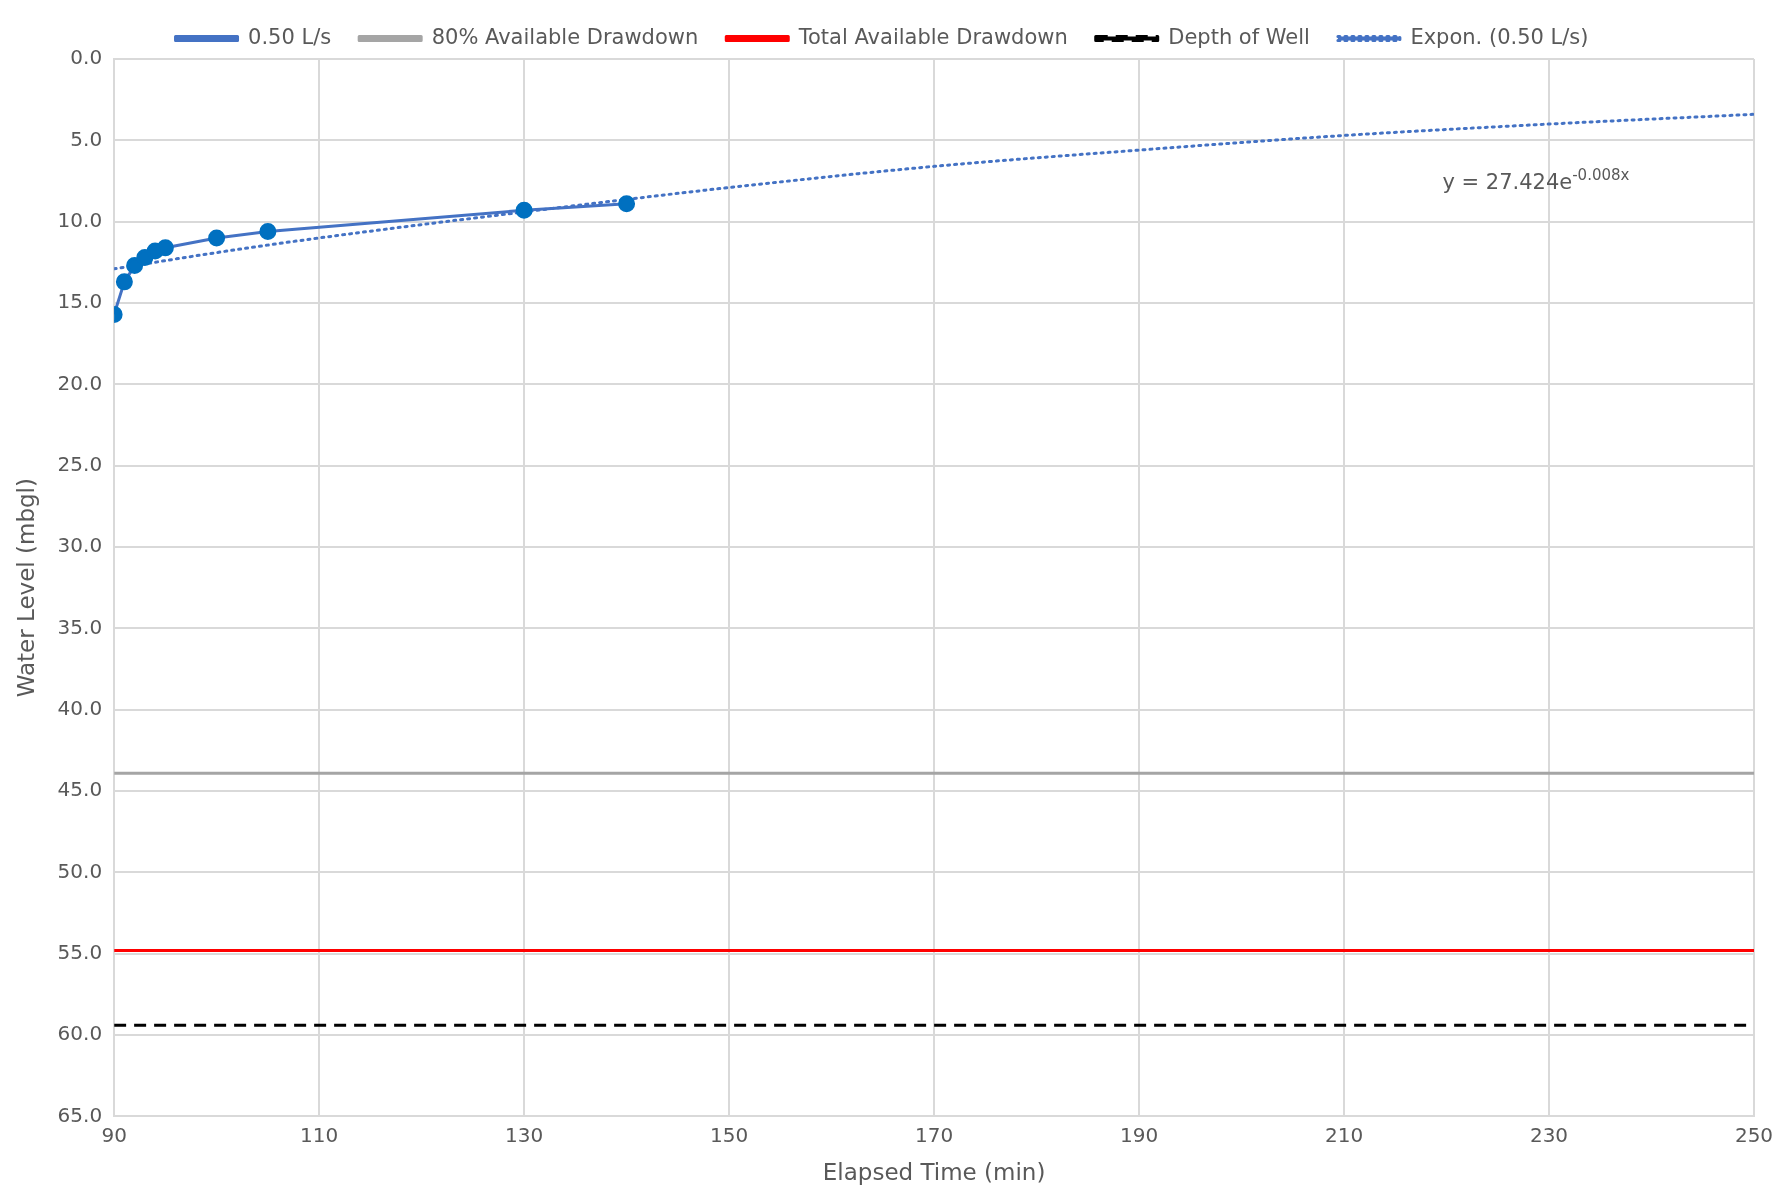 This screenshot has height=1202, width=1784. I want to click on x-tick-label: 130, so click(524, 1134).